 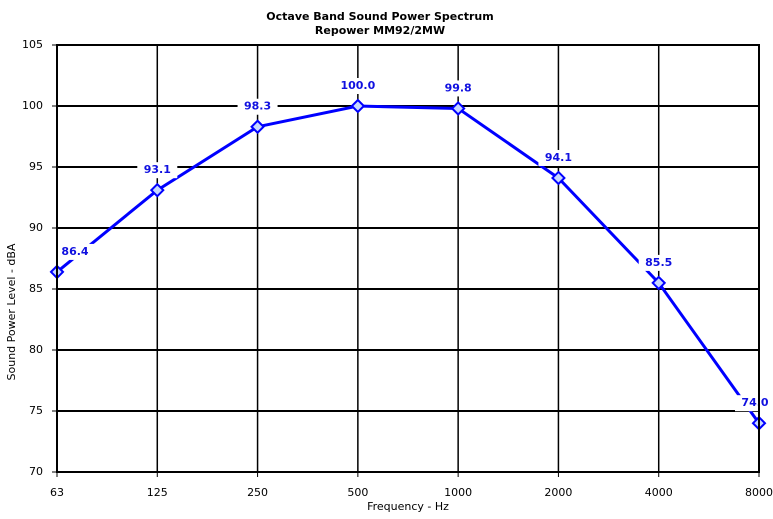 What do you see at coordinates (157, 492) in the screenshot?
I see `x-tick-label: 125` at bounding box center [157, 492].